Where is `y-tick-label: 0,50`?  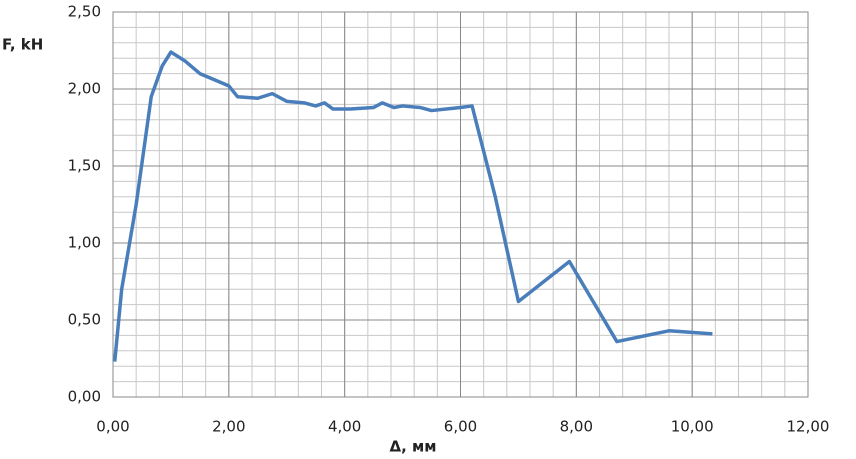
y-tick-label: 0,50 is located at coordinates (84, 320).